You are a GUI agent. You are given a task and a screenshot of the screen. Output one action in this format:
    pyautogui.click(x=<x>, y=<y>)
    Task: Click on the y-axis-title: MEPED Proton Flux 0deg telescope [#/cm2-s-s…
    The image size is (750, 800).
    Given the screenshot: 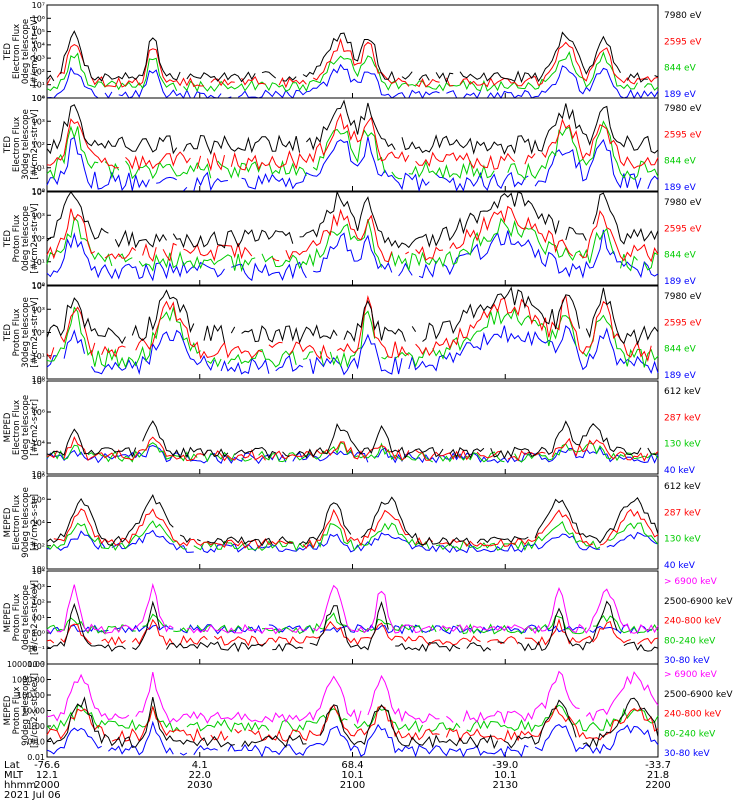 What is the action you would take?
    pyautogui.click(x=21, y=617)
    